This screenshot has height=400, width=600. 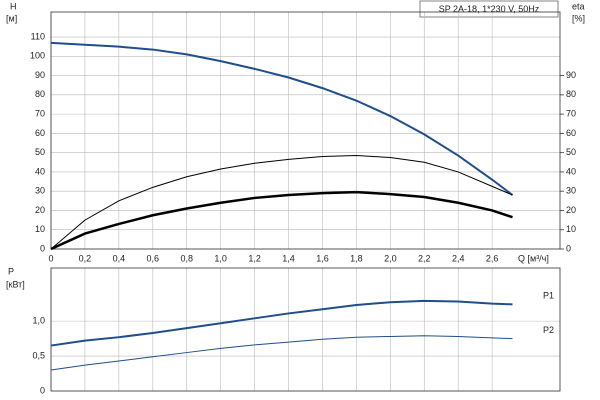 I want to click on y2-tick-label: 20, so click(x=571, y=210).